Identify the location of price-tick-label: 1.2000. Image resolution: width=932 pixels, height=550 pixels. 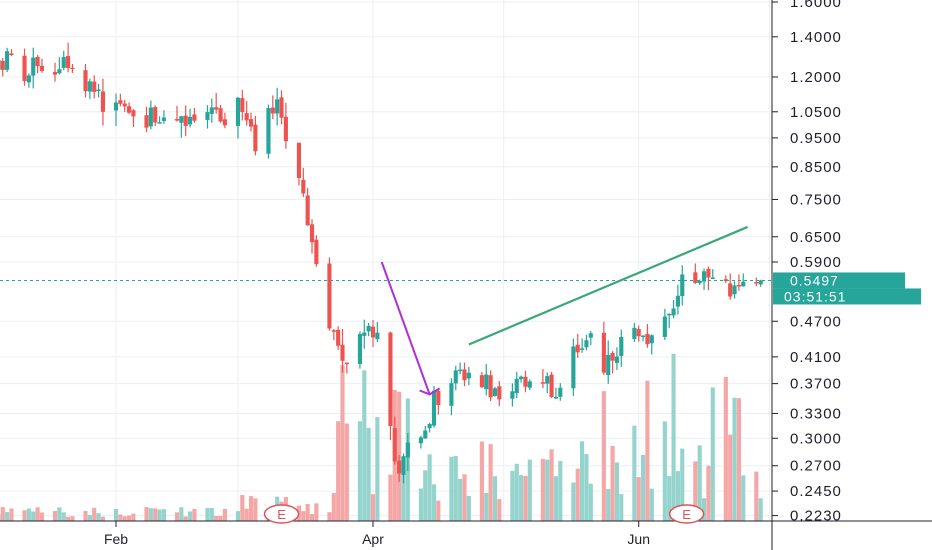
(816, 77).